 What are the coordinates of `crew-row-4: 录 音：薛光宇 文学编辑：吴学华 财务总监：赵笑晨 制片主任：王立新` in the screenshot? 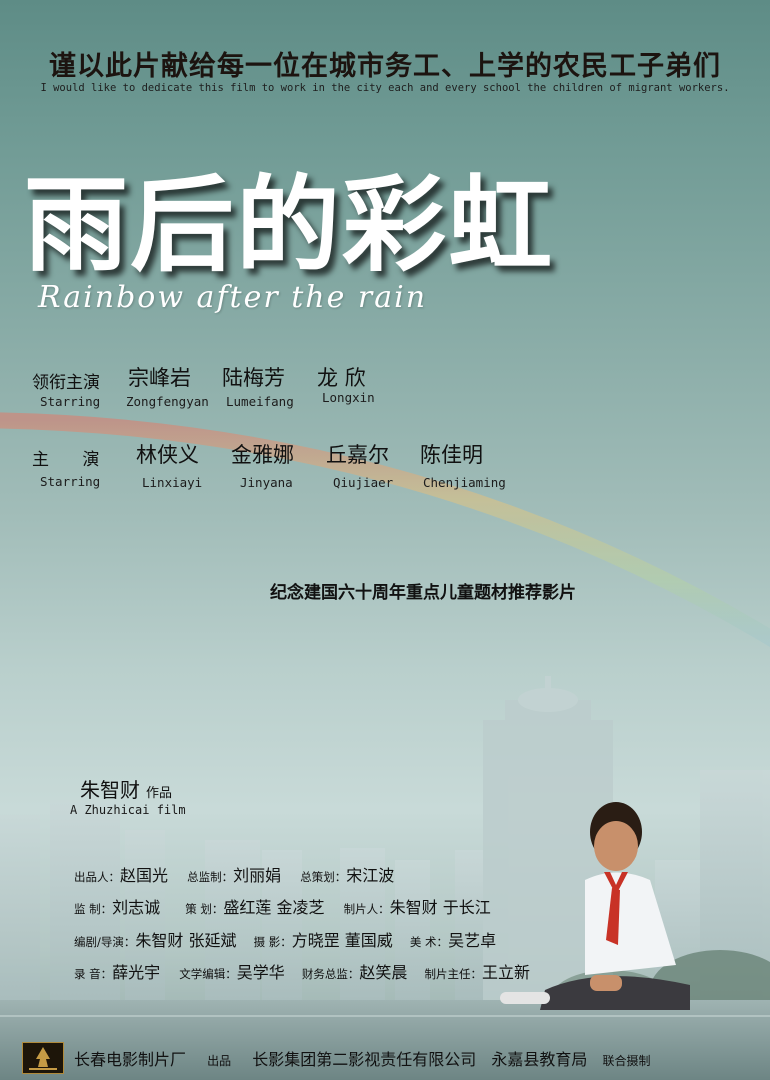 It's located at (302, 971).